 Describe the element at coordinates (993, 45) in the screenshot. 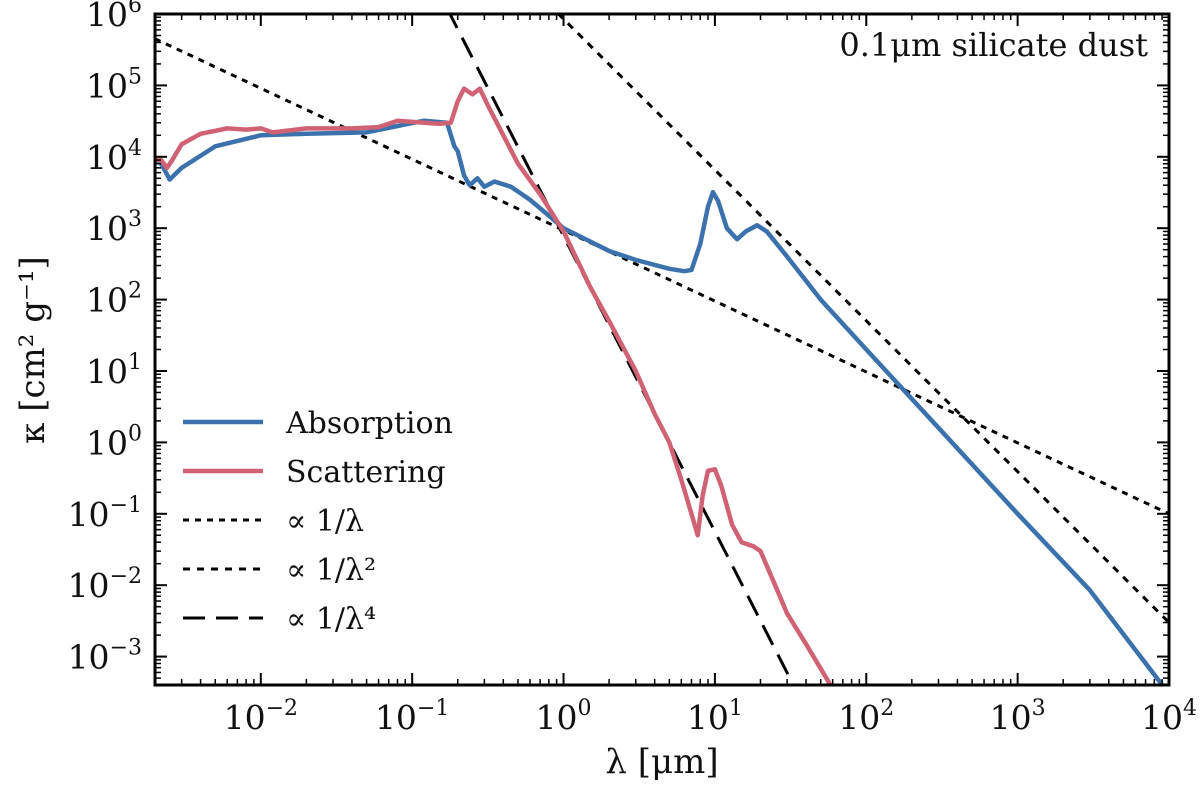

I see `chart-annotation: 0.1μm silicate dust` at that location.